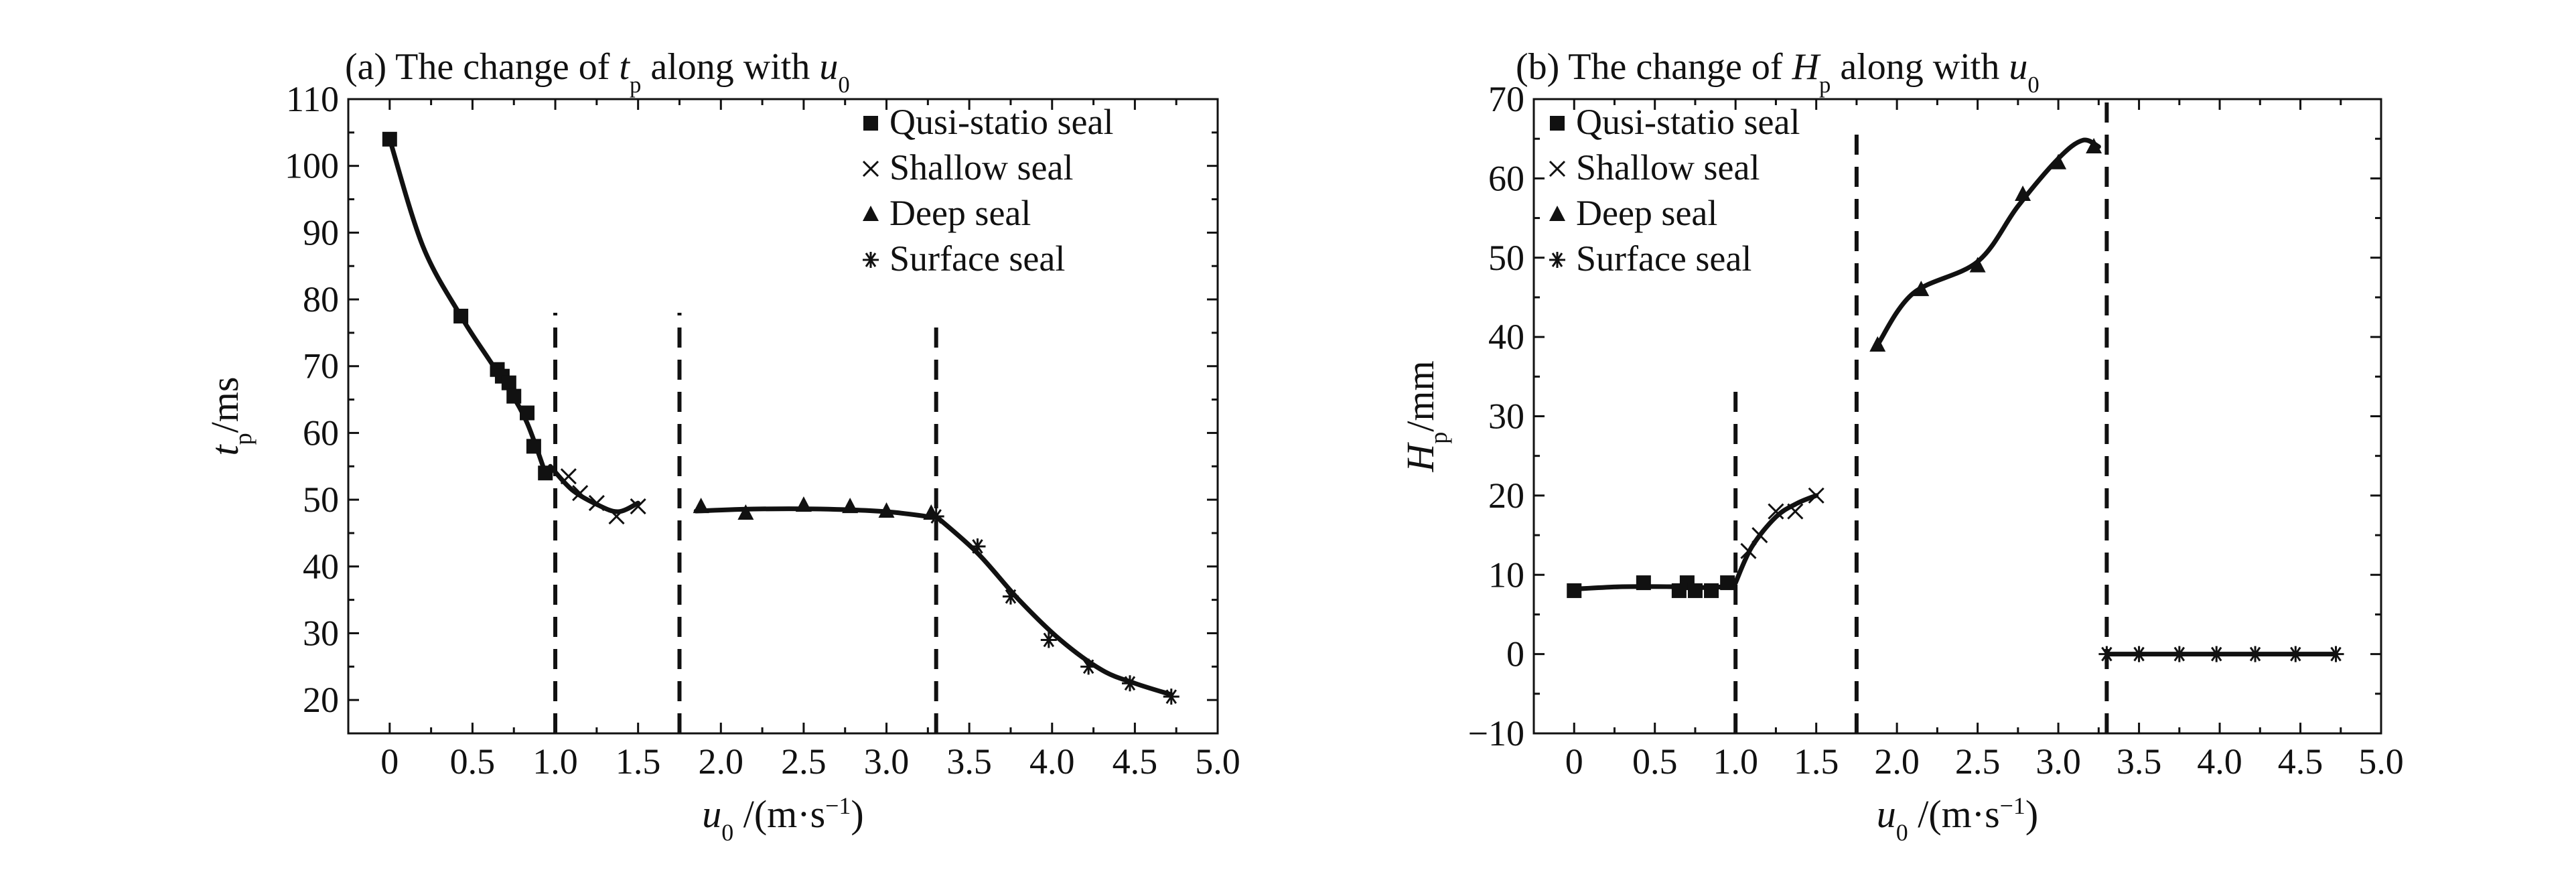 This screenshot has width=2576, height=870. Describe the element at coordinates (1654, 67) in the screenshot. I see `chart-title-part: (b) The change of` at that location.